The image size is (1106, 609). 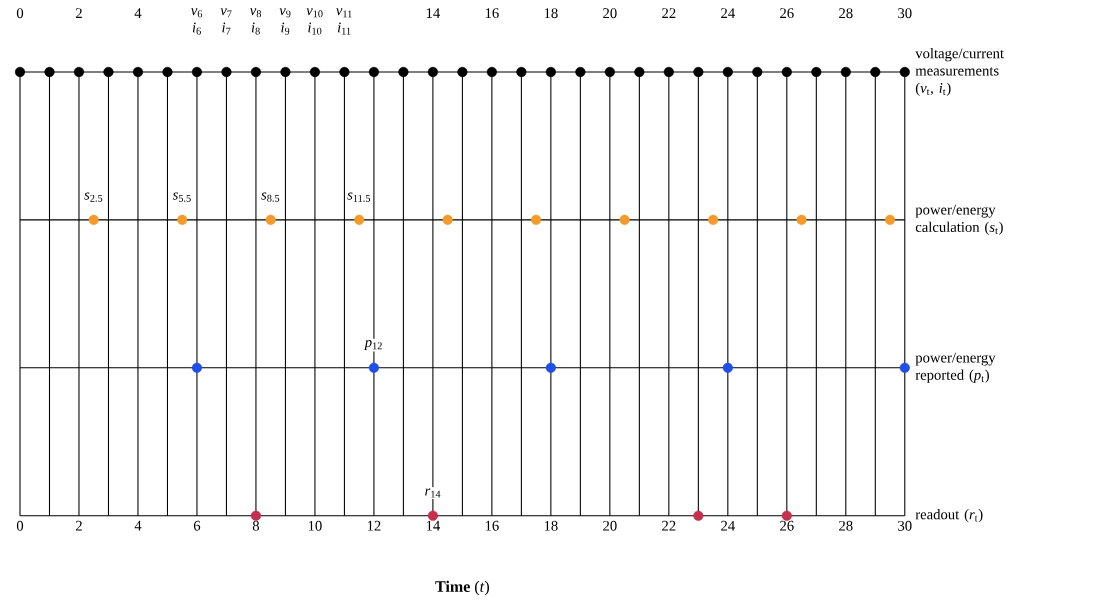 I want to click on x-tick-label: 10, so click(x=315, y=525).